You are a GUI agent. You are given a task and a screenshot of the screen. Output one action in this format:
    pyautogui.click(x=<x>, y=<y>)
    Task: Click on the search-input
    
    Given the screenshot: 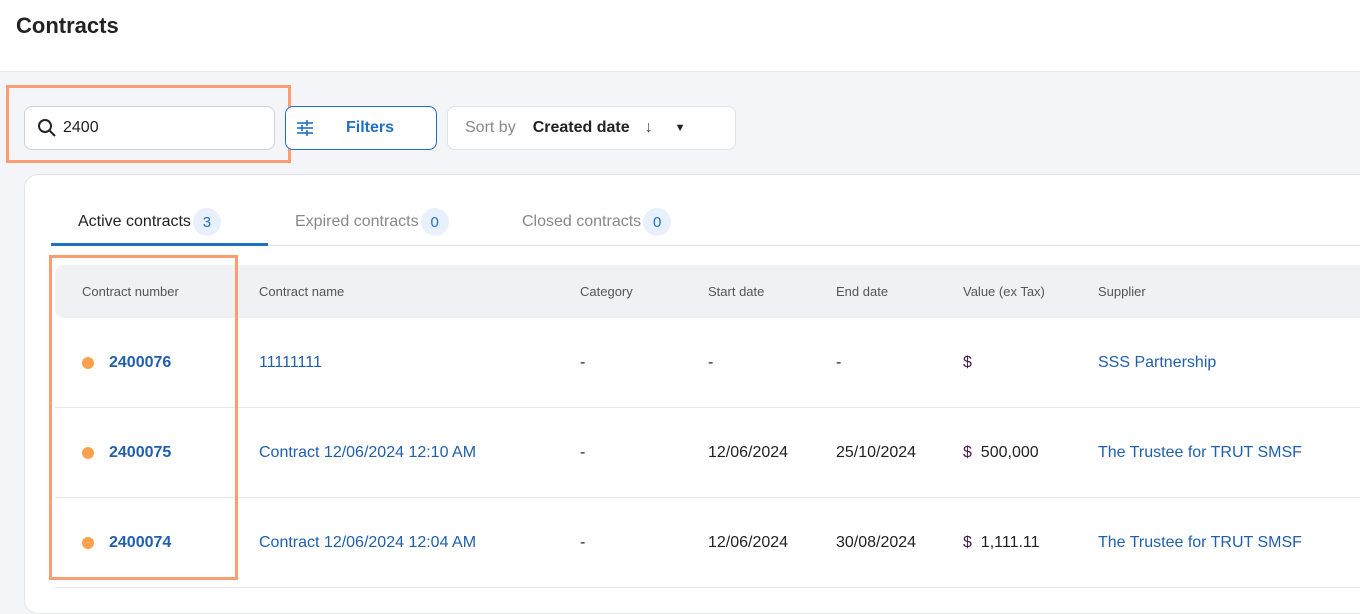 What is the action you would take?
    pyautogui.click(x=153, y=128)
    